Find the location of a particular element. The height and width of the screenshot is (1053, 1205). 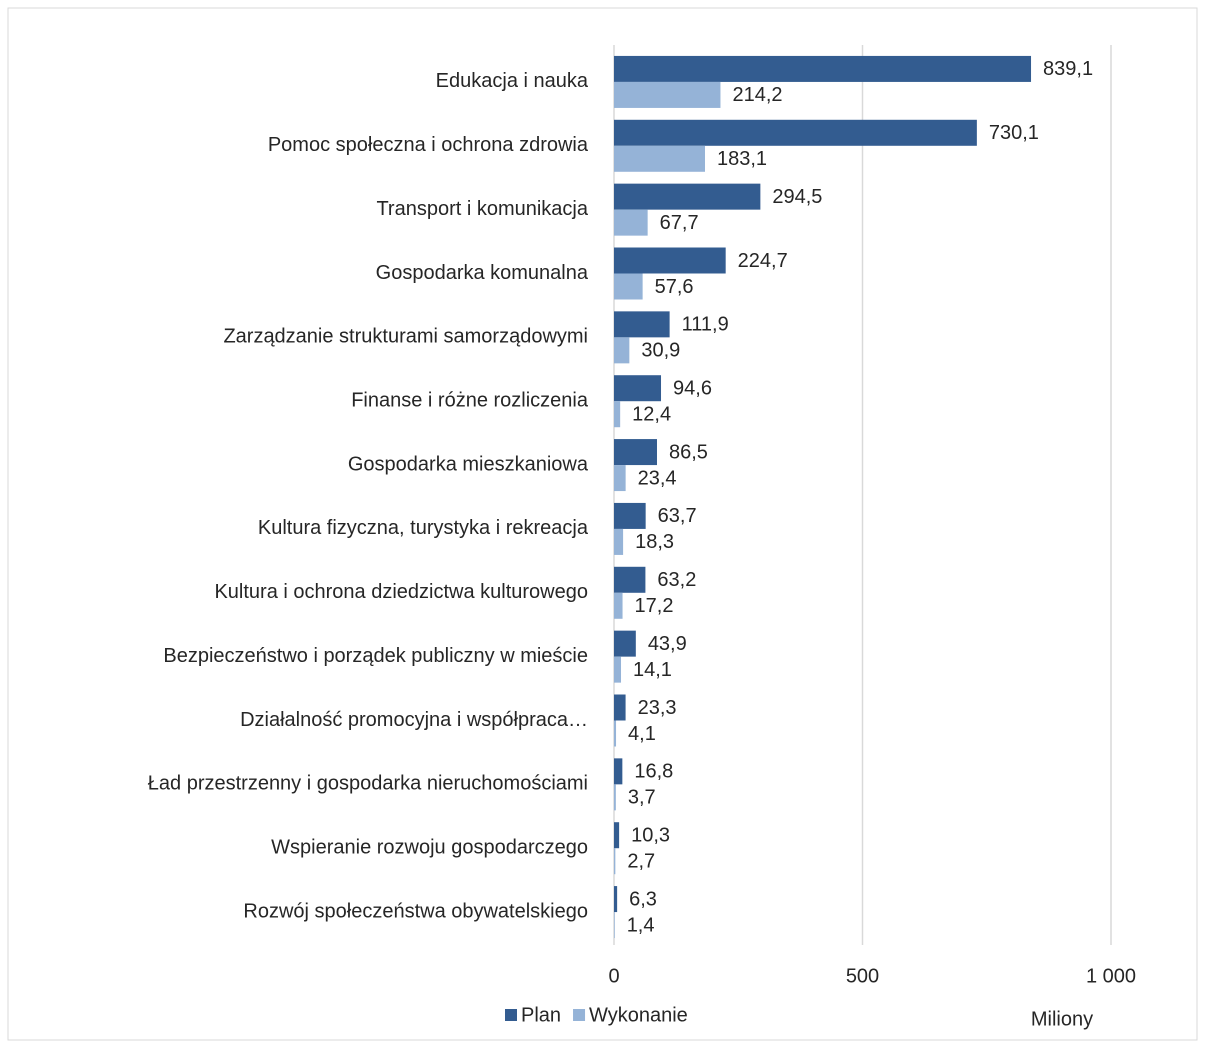

data-label: 10,3 is located at coordinates (650, 835).